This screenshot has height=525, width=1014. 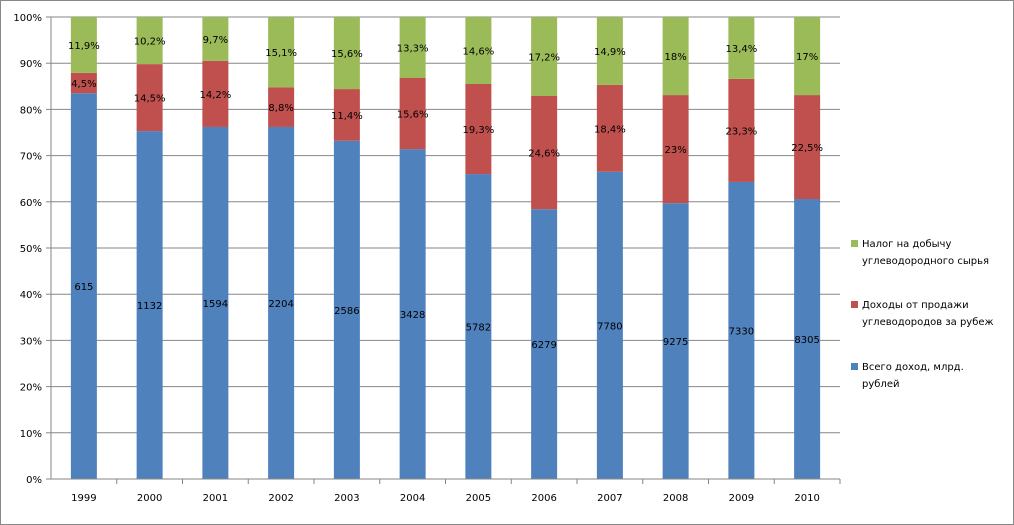 I want to click on data-label: 4,5%, so click(x=83, y=84).